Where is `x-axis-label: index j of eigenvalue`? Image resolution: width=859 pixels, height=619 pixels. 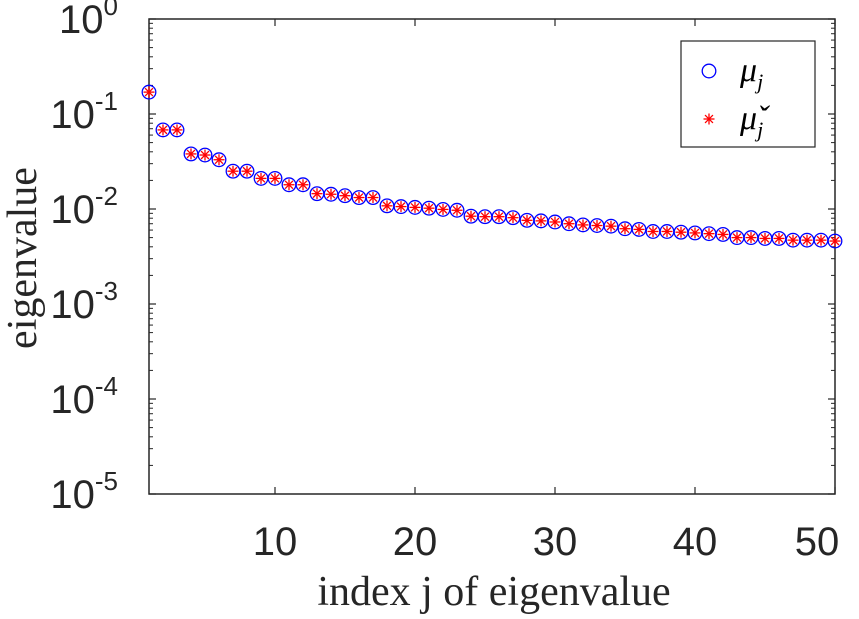
x-axis-label: index j of eigenvalue is located at coordinates (493, 592).